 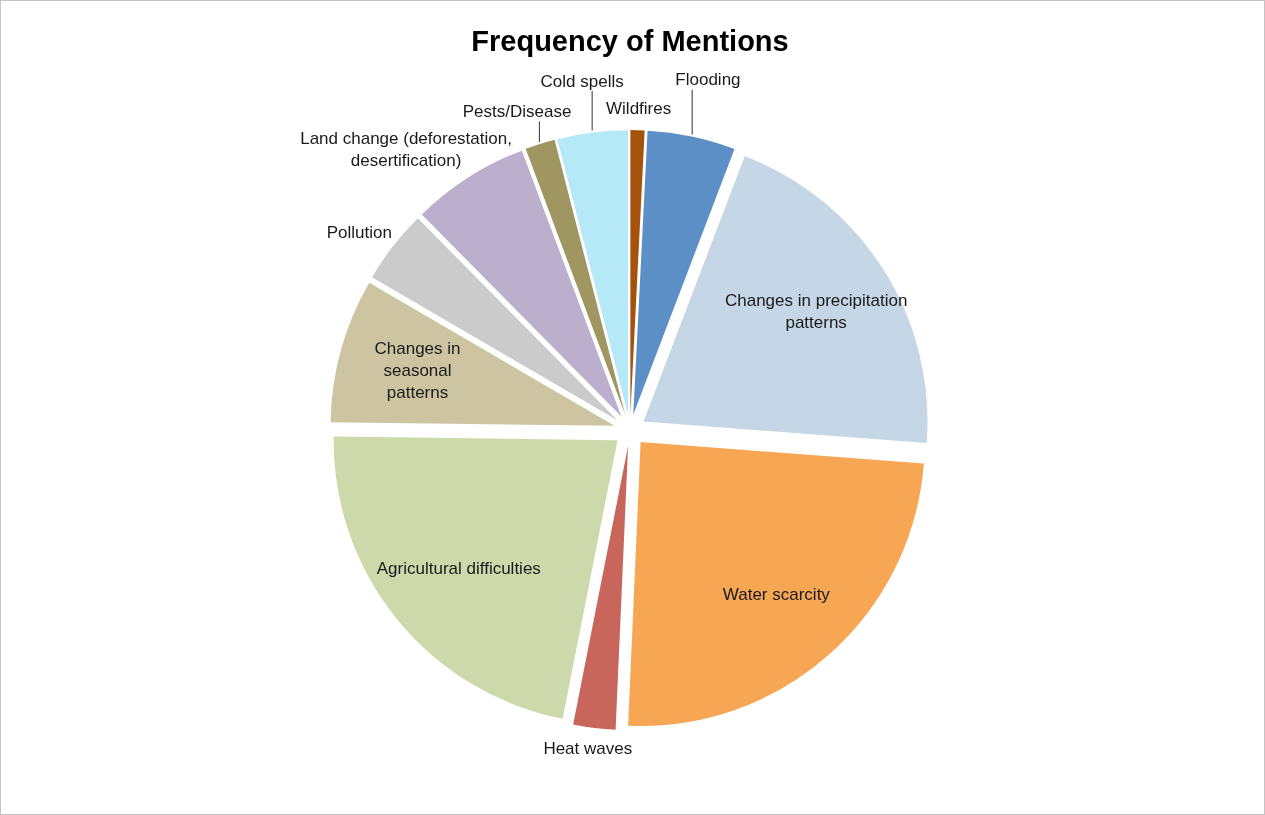 I want to click on slice-label: Changes in seasonal patterns, so click(x=417, y=370).